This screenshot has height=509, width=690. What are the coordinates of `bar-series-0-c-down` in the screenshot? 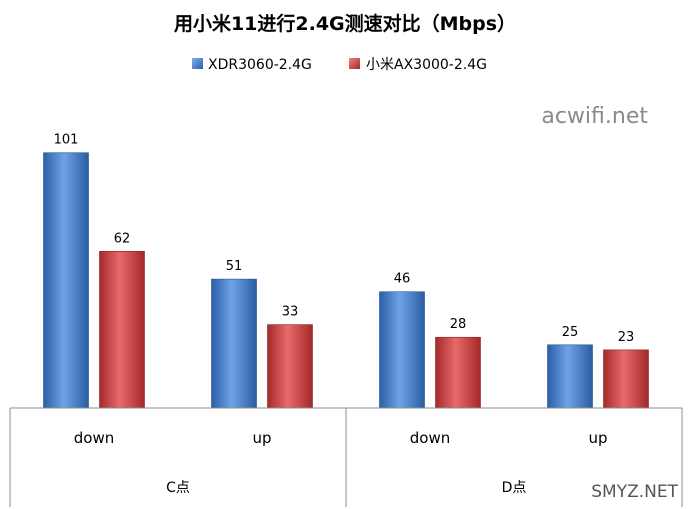 It's located at (66, 280).